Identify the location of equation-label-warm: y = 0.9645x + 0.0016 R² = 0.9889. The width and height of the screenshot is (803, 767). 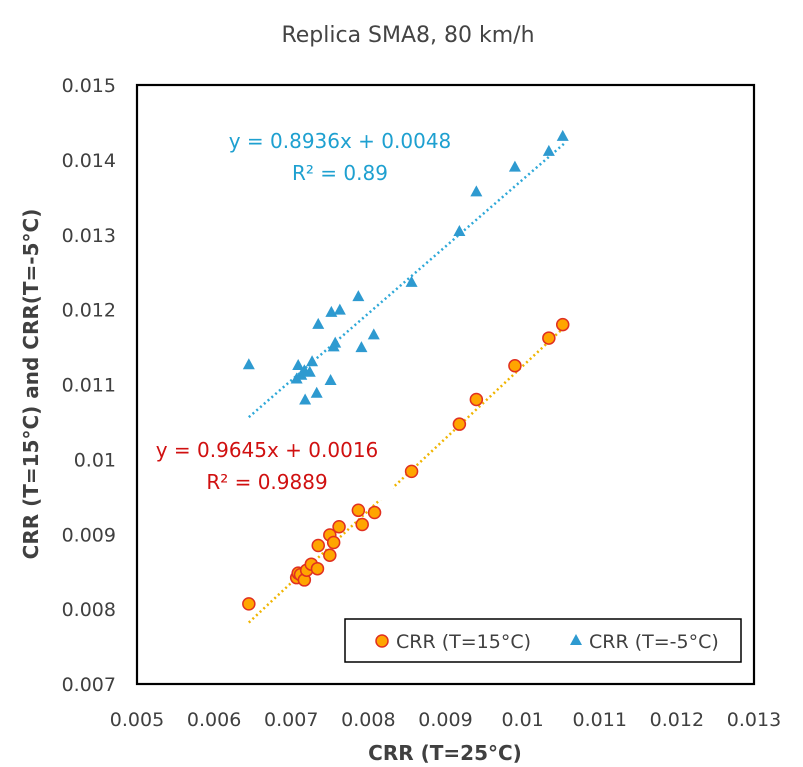
(269, 466).